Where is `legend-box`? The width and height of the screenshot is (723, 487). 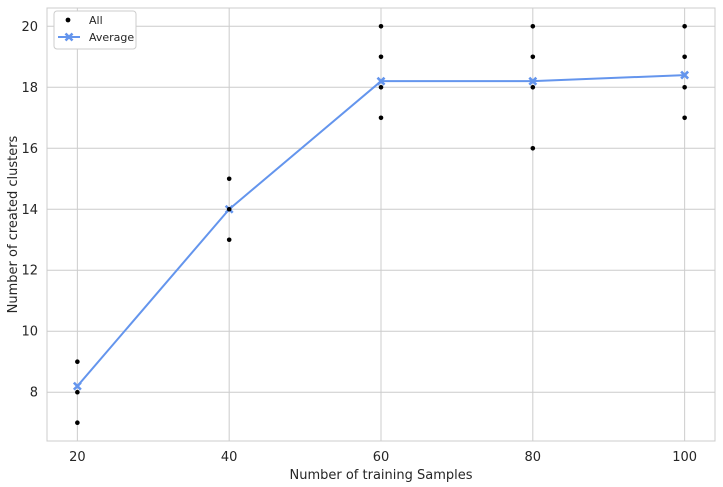
legend-box is located at coordinates (95, 30).